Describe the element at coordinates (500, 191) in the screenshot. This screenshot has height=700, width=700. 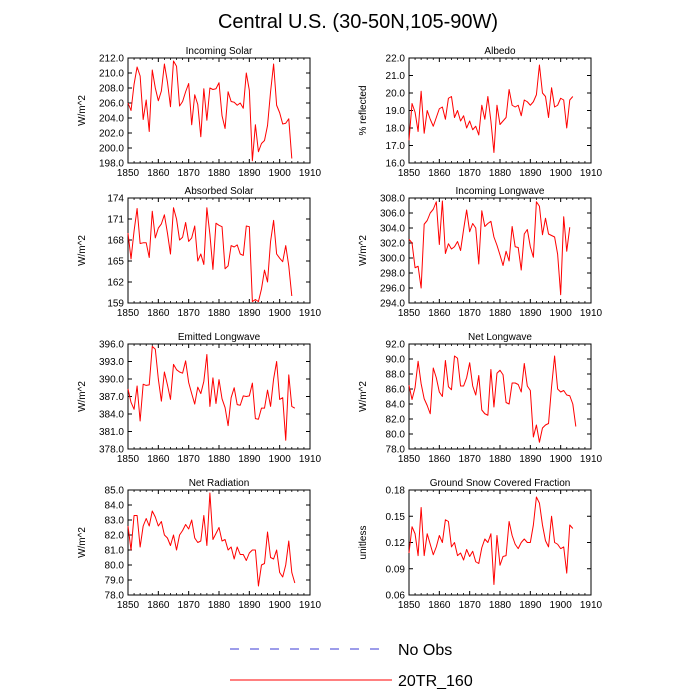
I see `panel-title: Incoming Longwave` at that location.